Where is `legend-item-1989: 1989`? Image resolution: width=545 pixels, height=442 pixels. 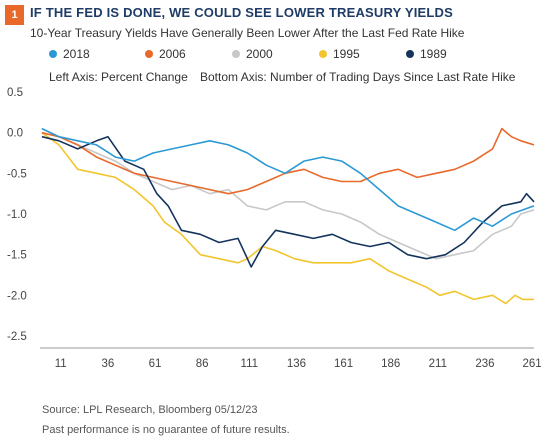
legend-item-1989: 1989 is located at coordinates (426, 54).